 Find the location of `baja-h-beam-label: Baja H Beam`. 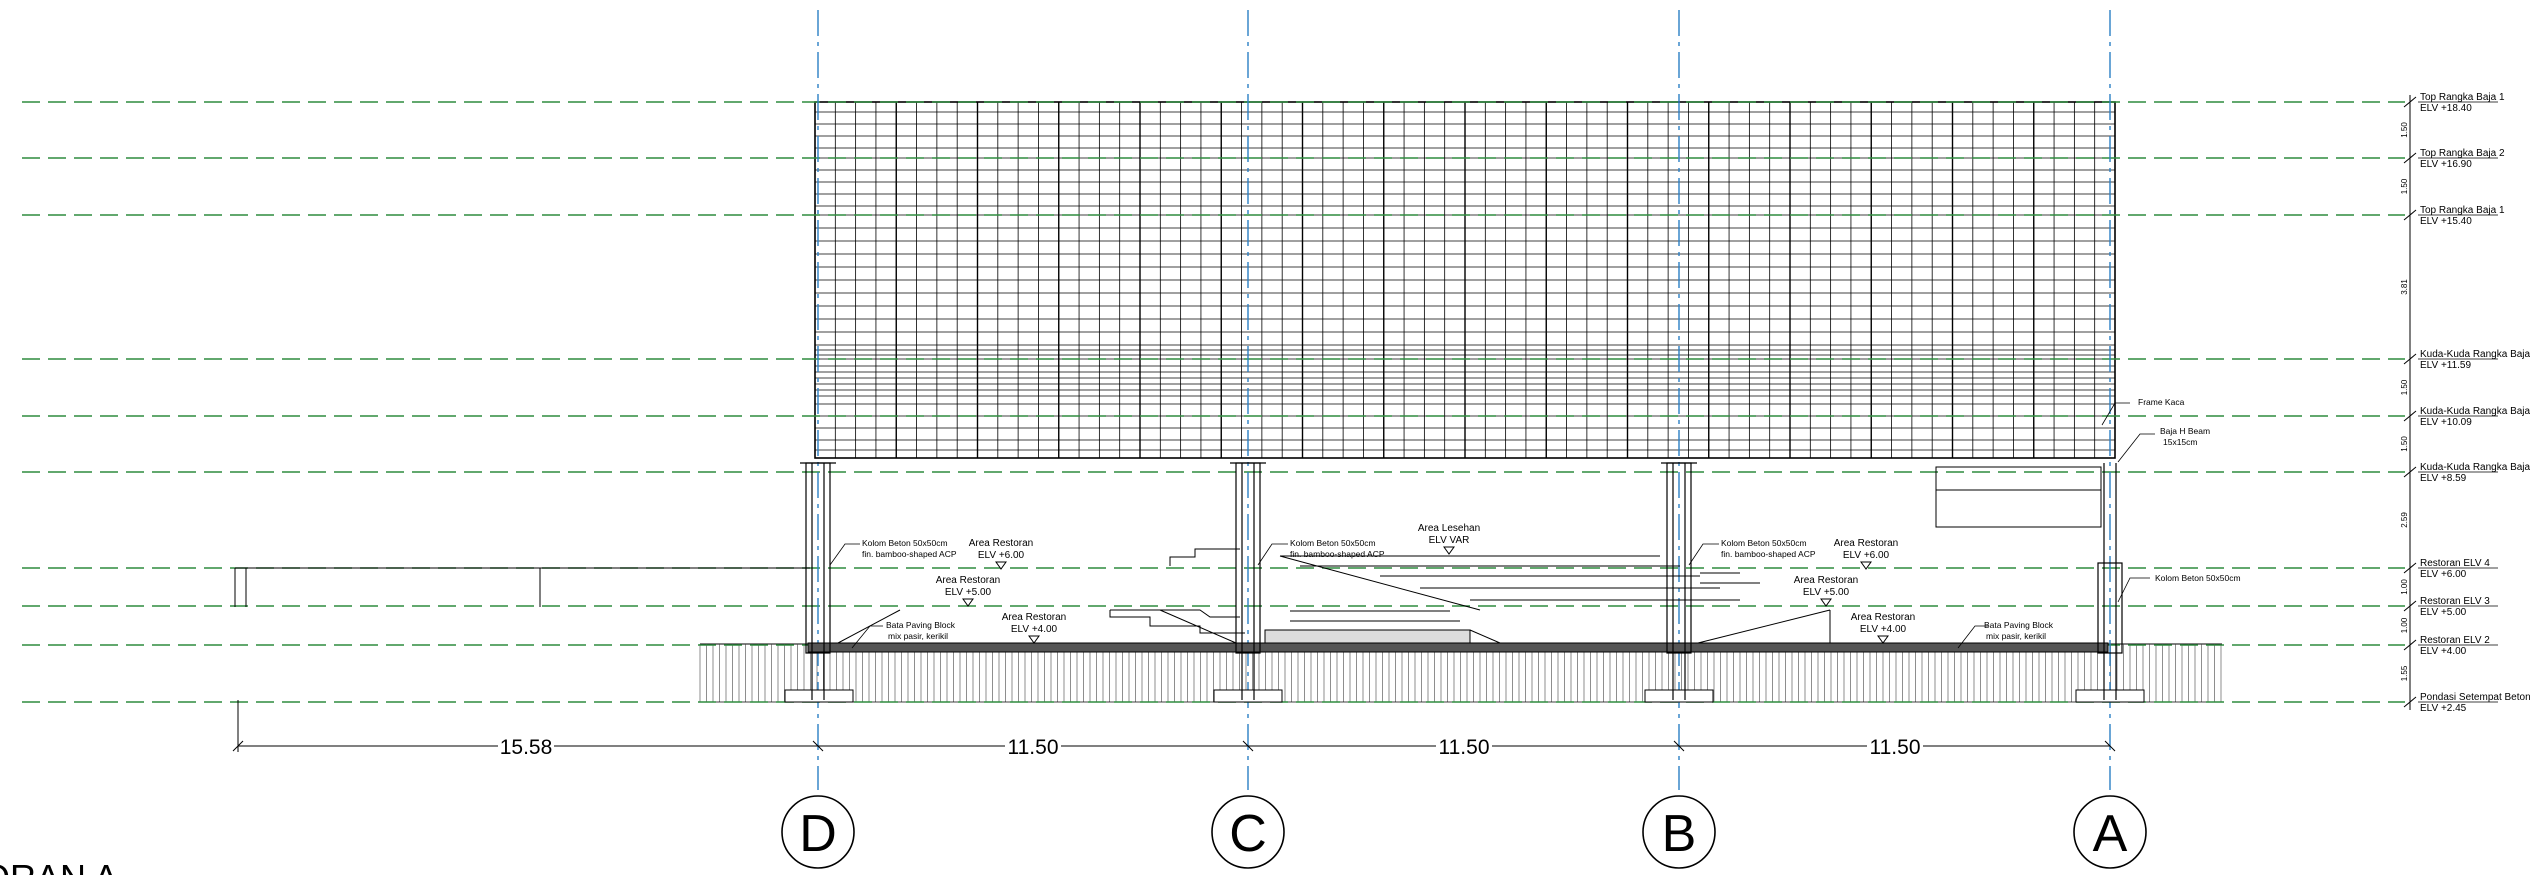

baja-h-beam-label: Baja H Beam is located at coordinates (2185, 431).